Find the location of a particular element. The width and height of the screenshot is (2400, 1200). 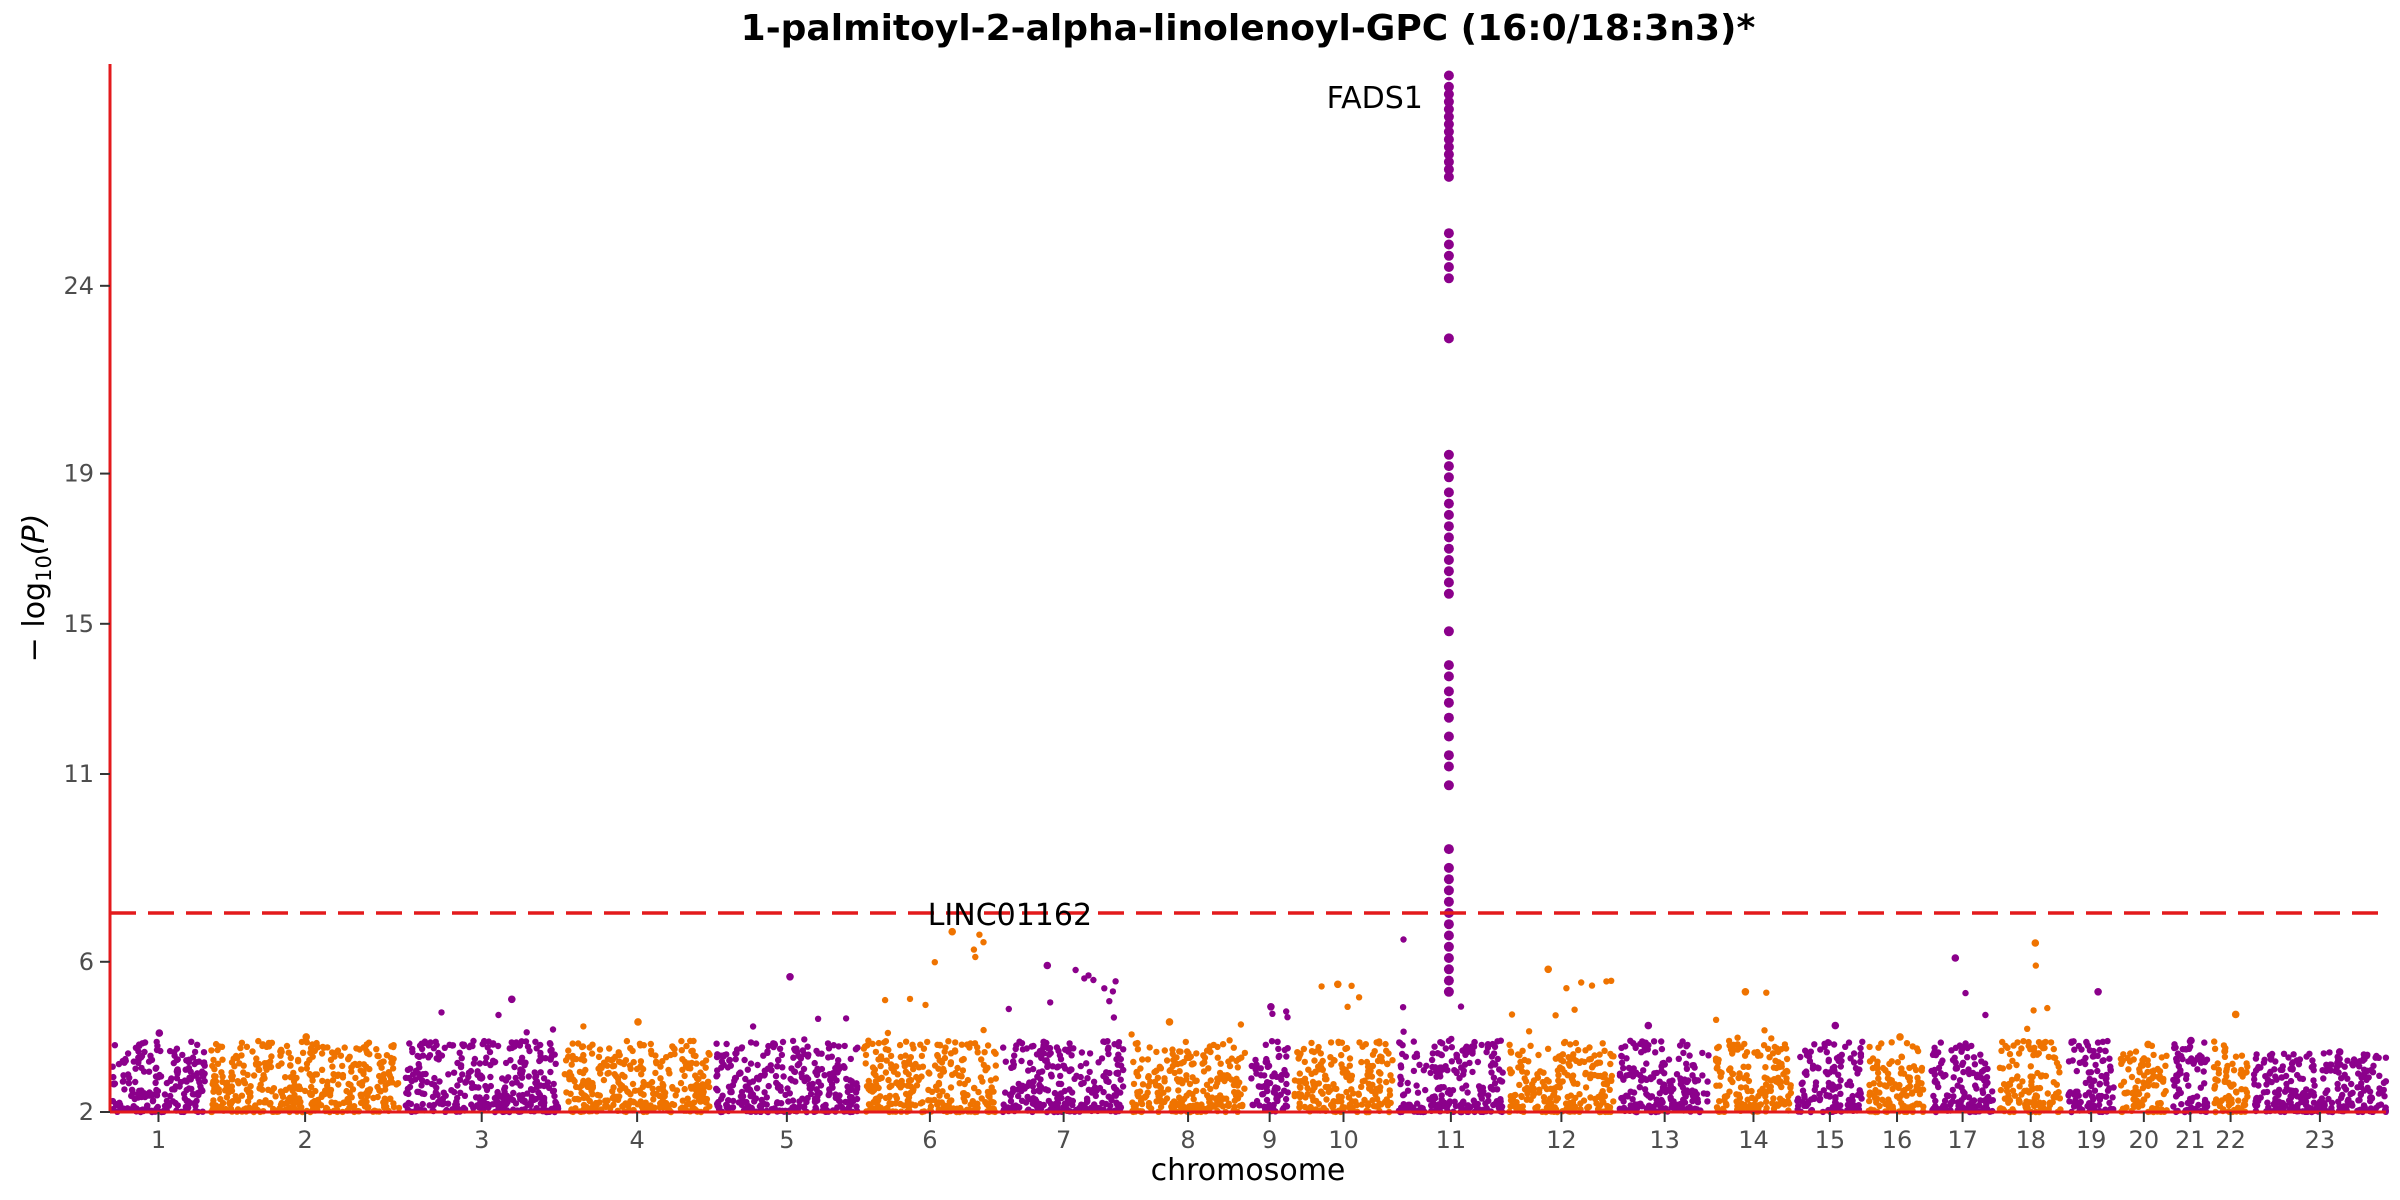

chromosome-4-points is located at coordinates (637, 1067).